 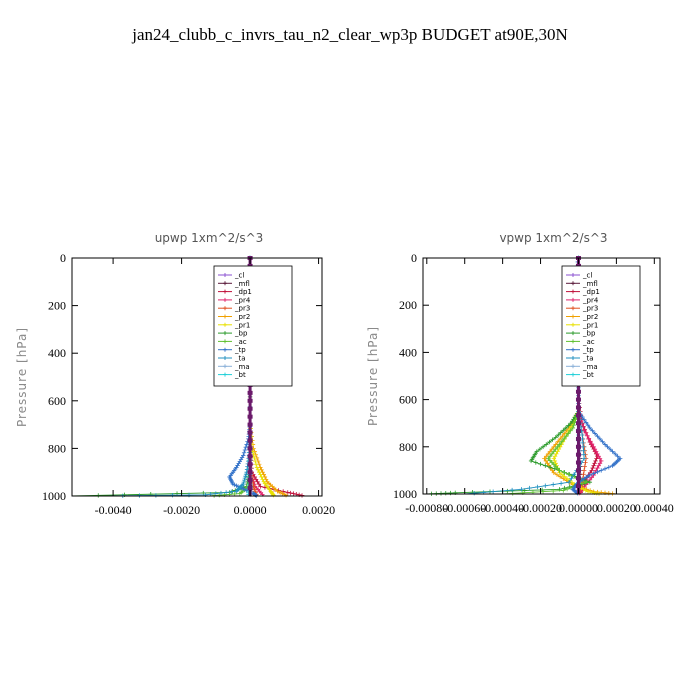 What do you see at coordinates (590, 309) in the screenshot?
I see `legend-label: _pr3` at bounding box center [590, 309].